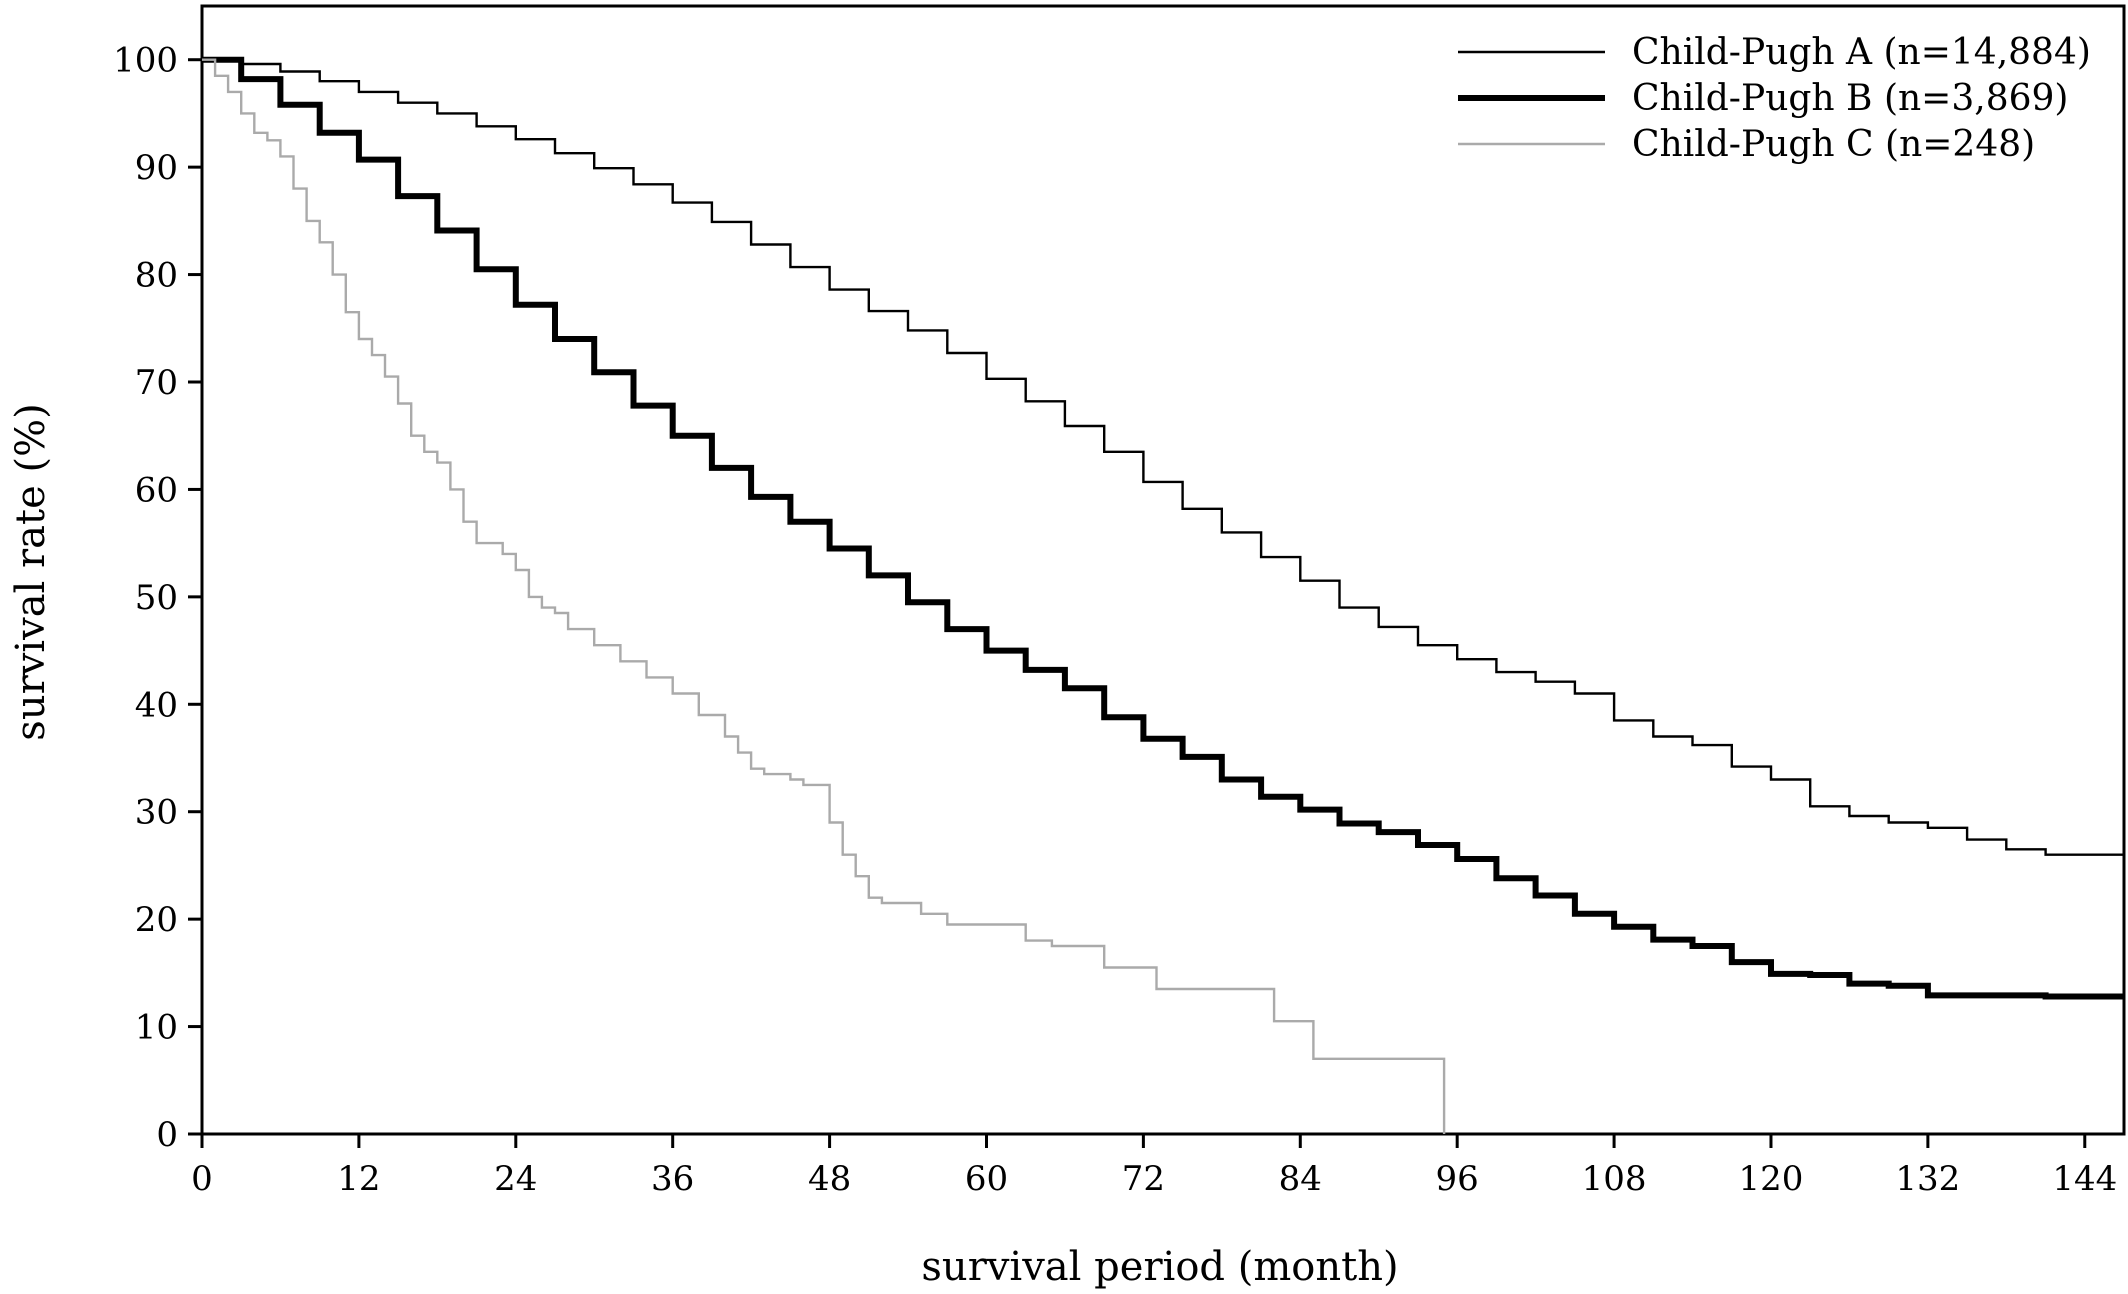  What do you see at coordinates (156, 813) in the screenshot?
I see `y-tick-label-30: 30` at bounding box center [156, 813].